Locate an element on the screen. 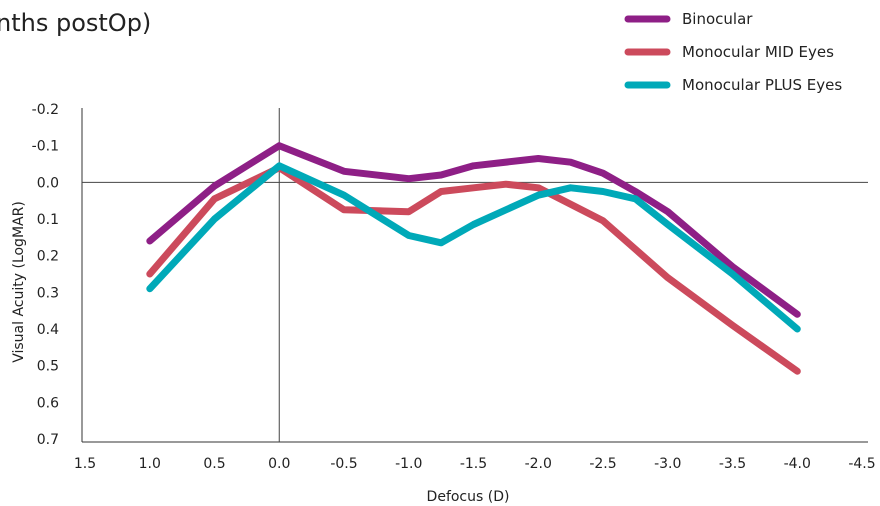  x-tick-label: 1.0 is located at coordinates (150, 464).